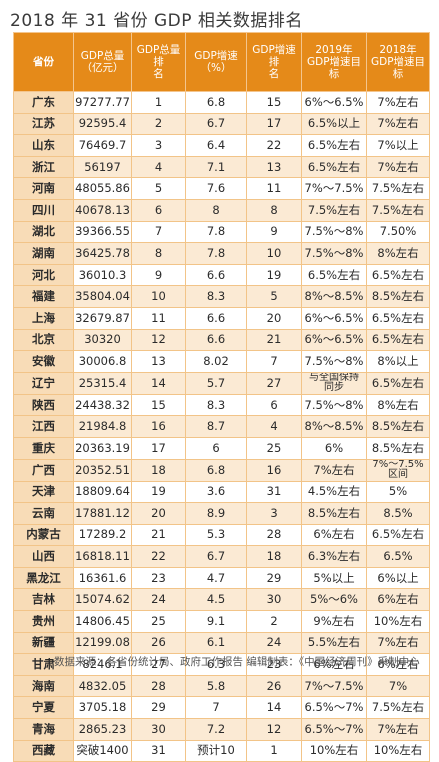  I want to click on cell-gdp-growth: 9.1, so click(216, 621).